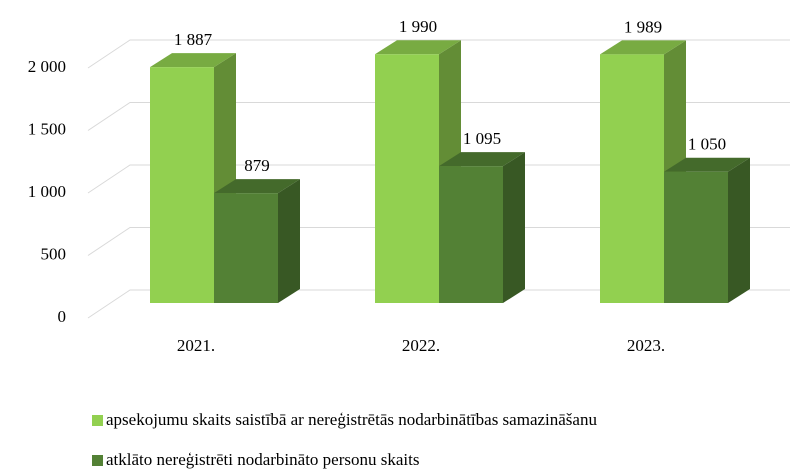  I want to click on value-label: 1 989, so click(643, 26).